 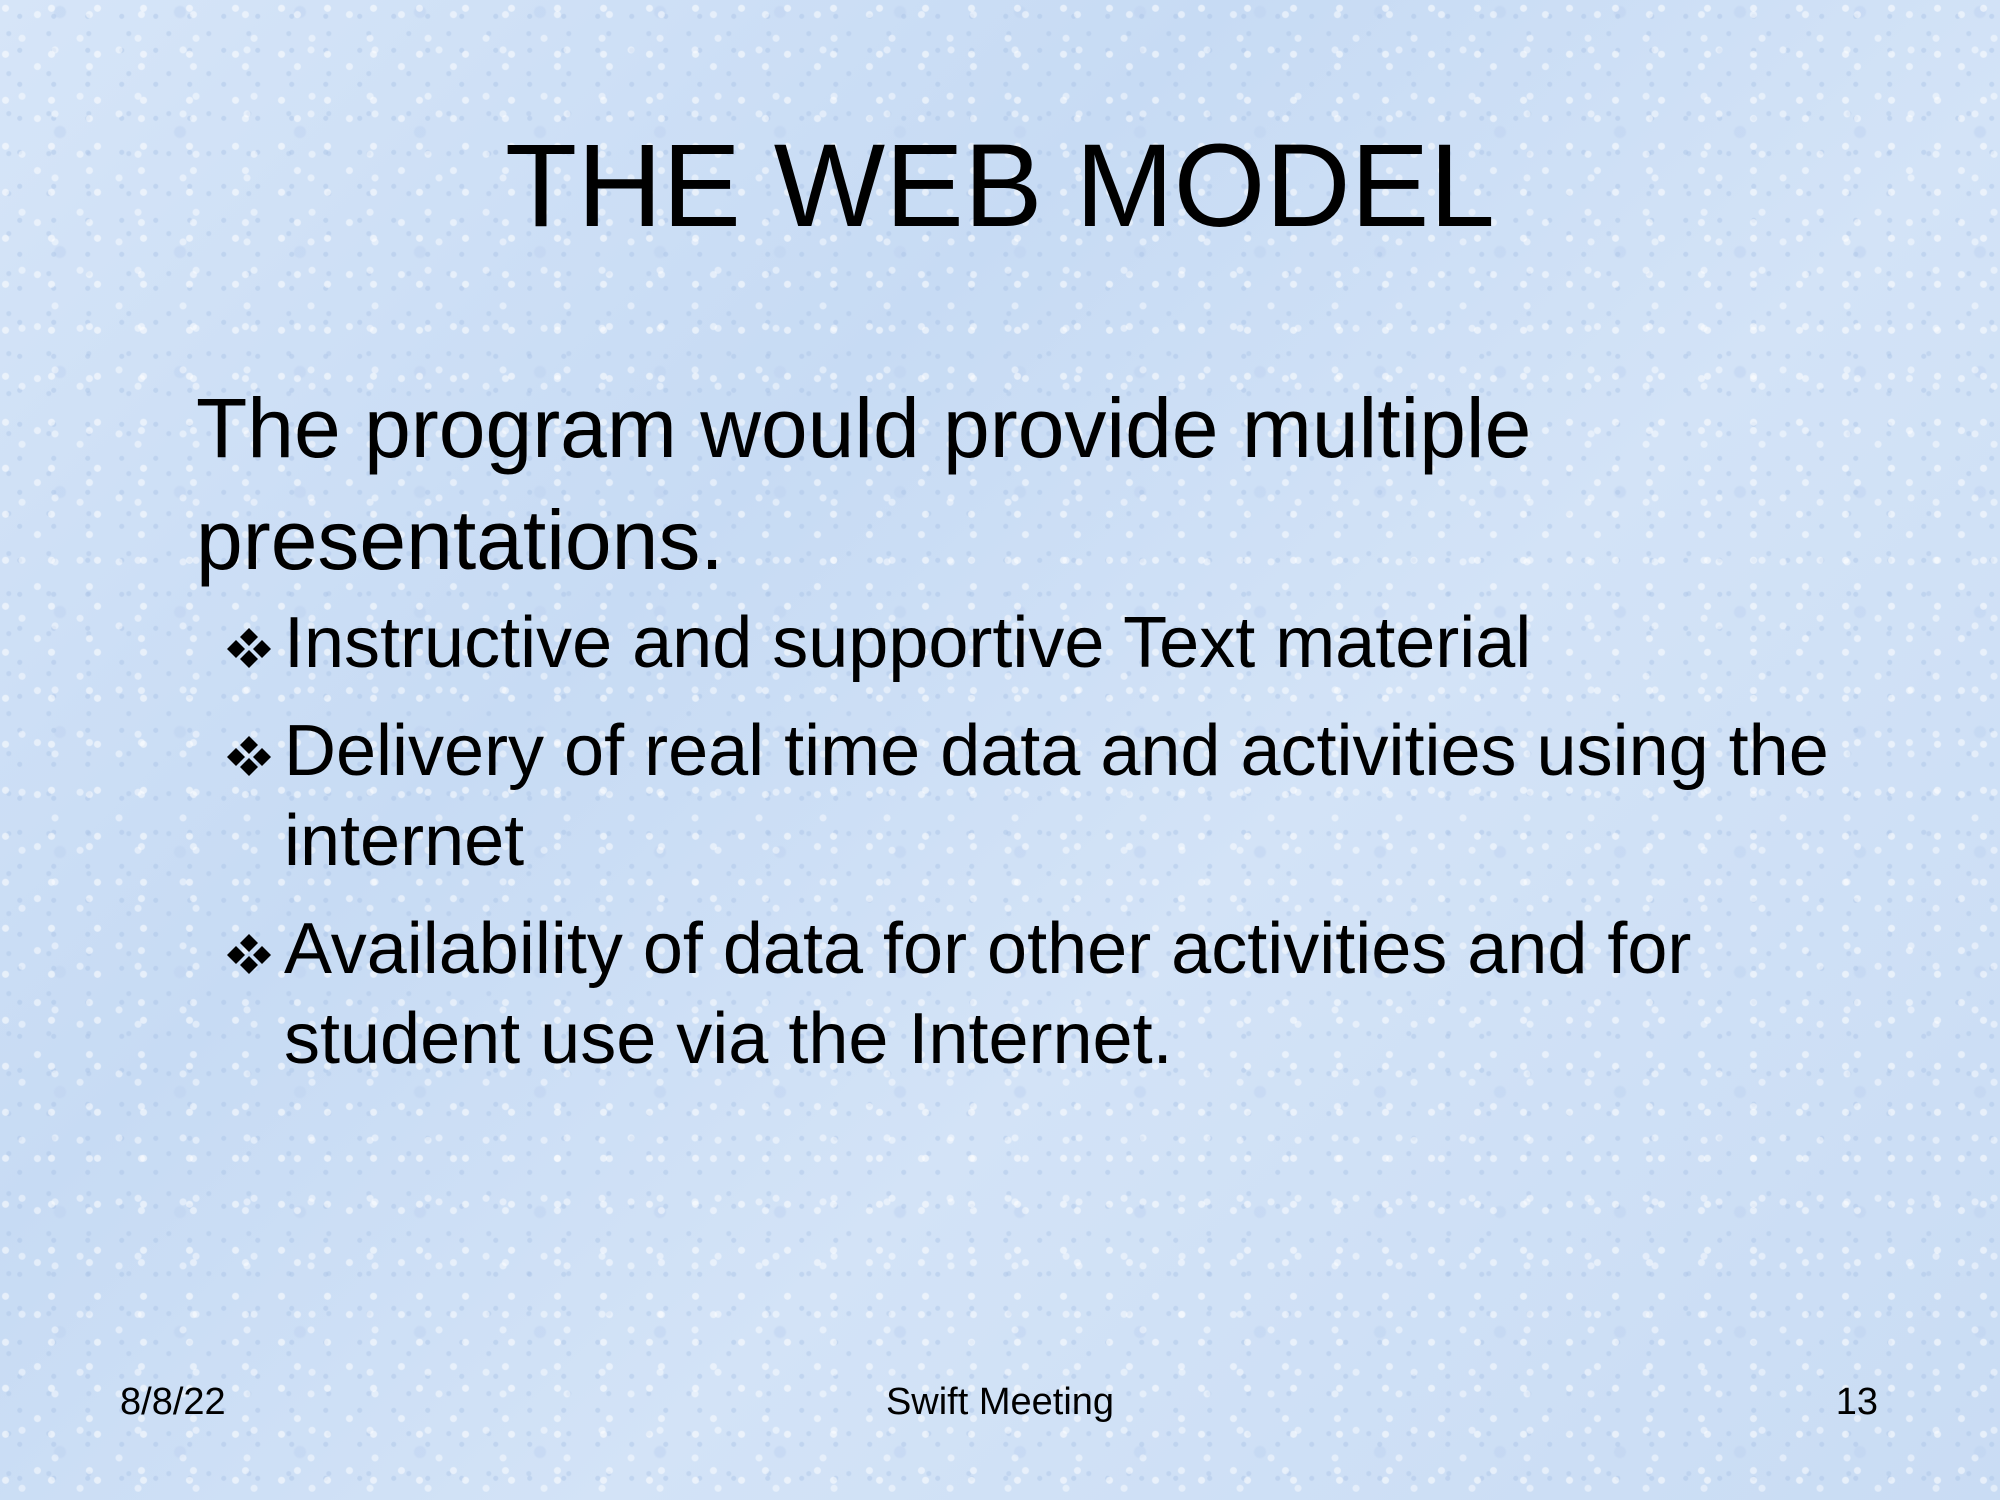 What do you see at coordinates (173, 1402) in the screenshot?
I see `footer-date: 8/8/22` at bounding box center [173, 1402].